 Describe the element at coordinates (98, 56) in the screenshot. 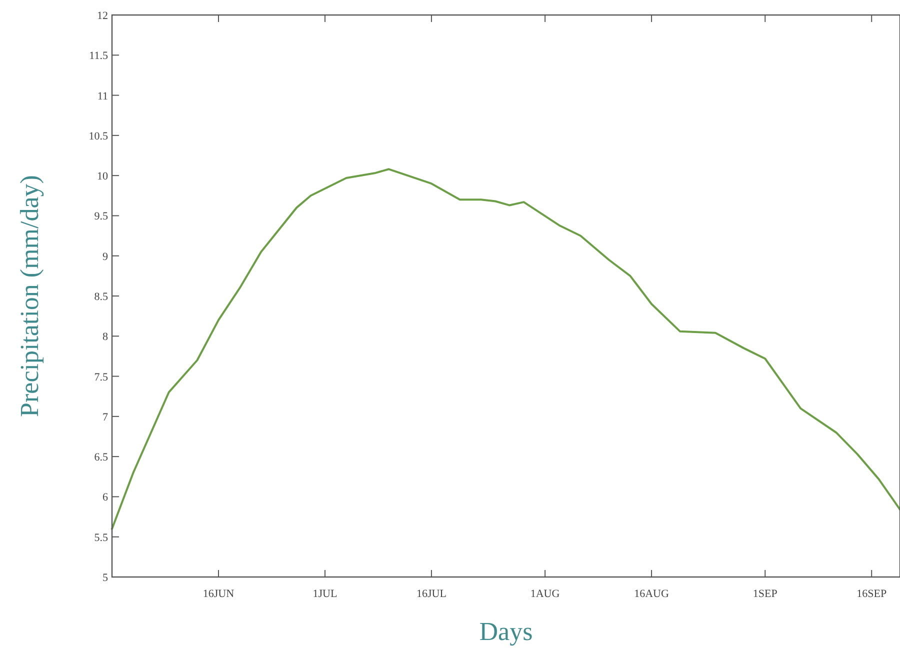

I see `y-tick-label: 11.5` at that location.